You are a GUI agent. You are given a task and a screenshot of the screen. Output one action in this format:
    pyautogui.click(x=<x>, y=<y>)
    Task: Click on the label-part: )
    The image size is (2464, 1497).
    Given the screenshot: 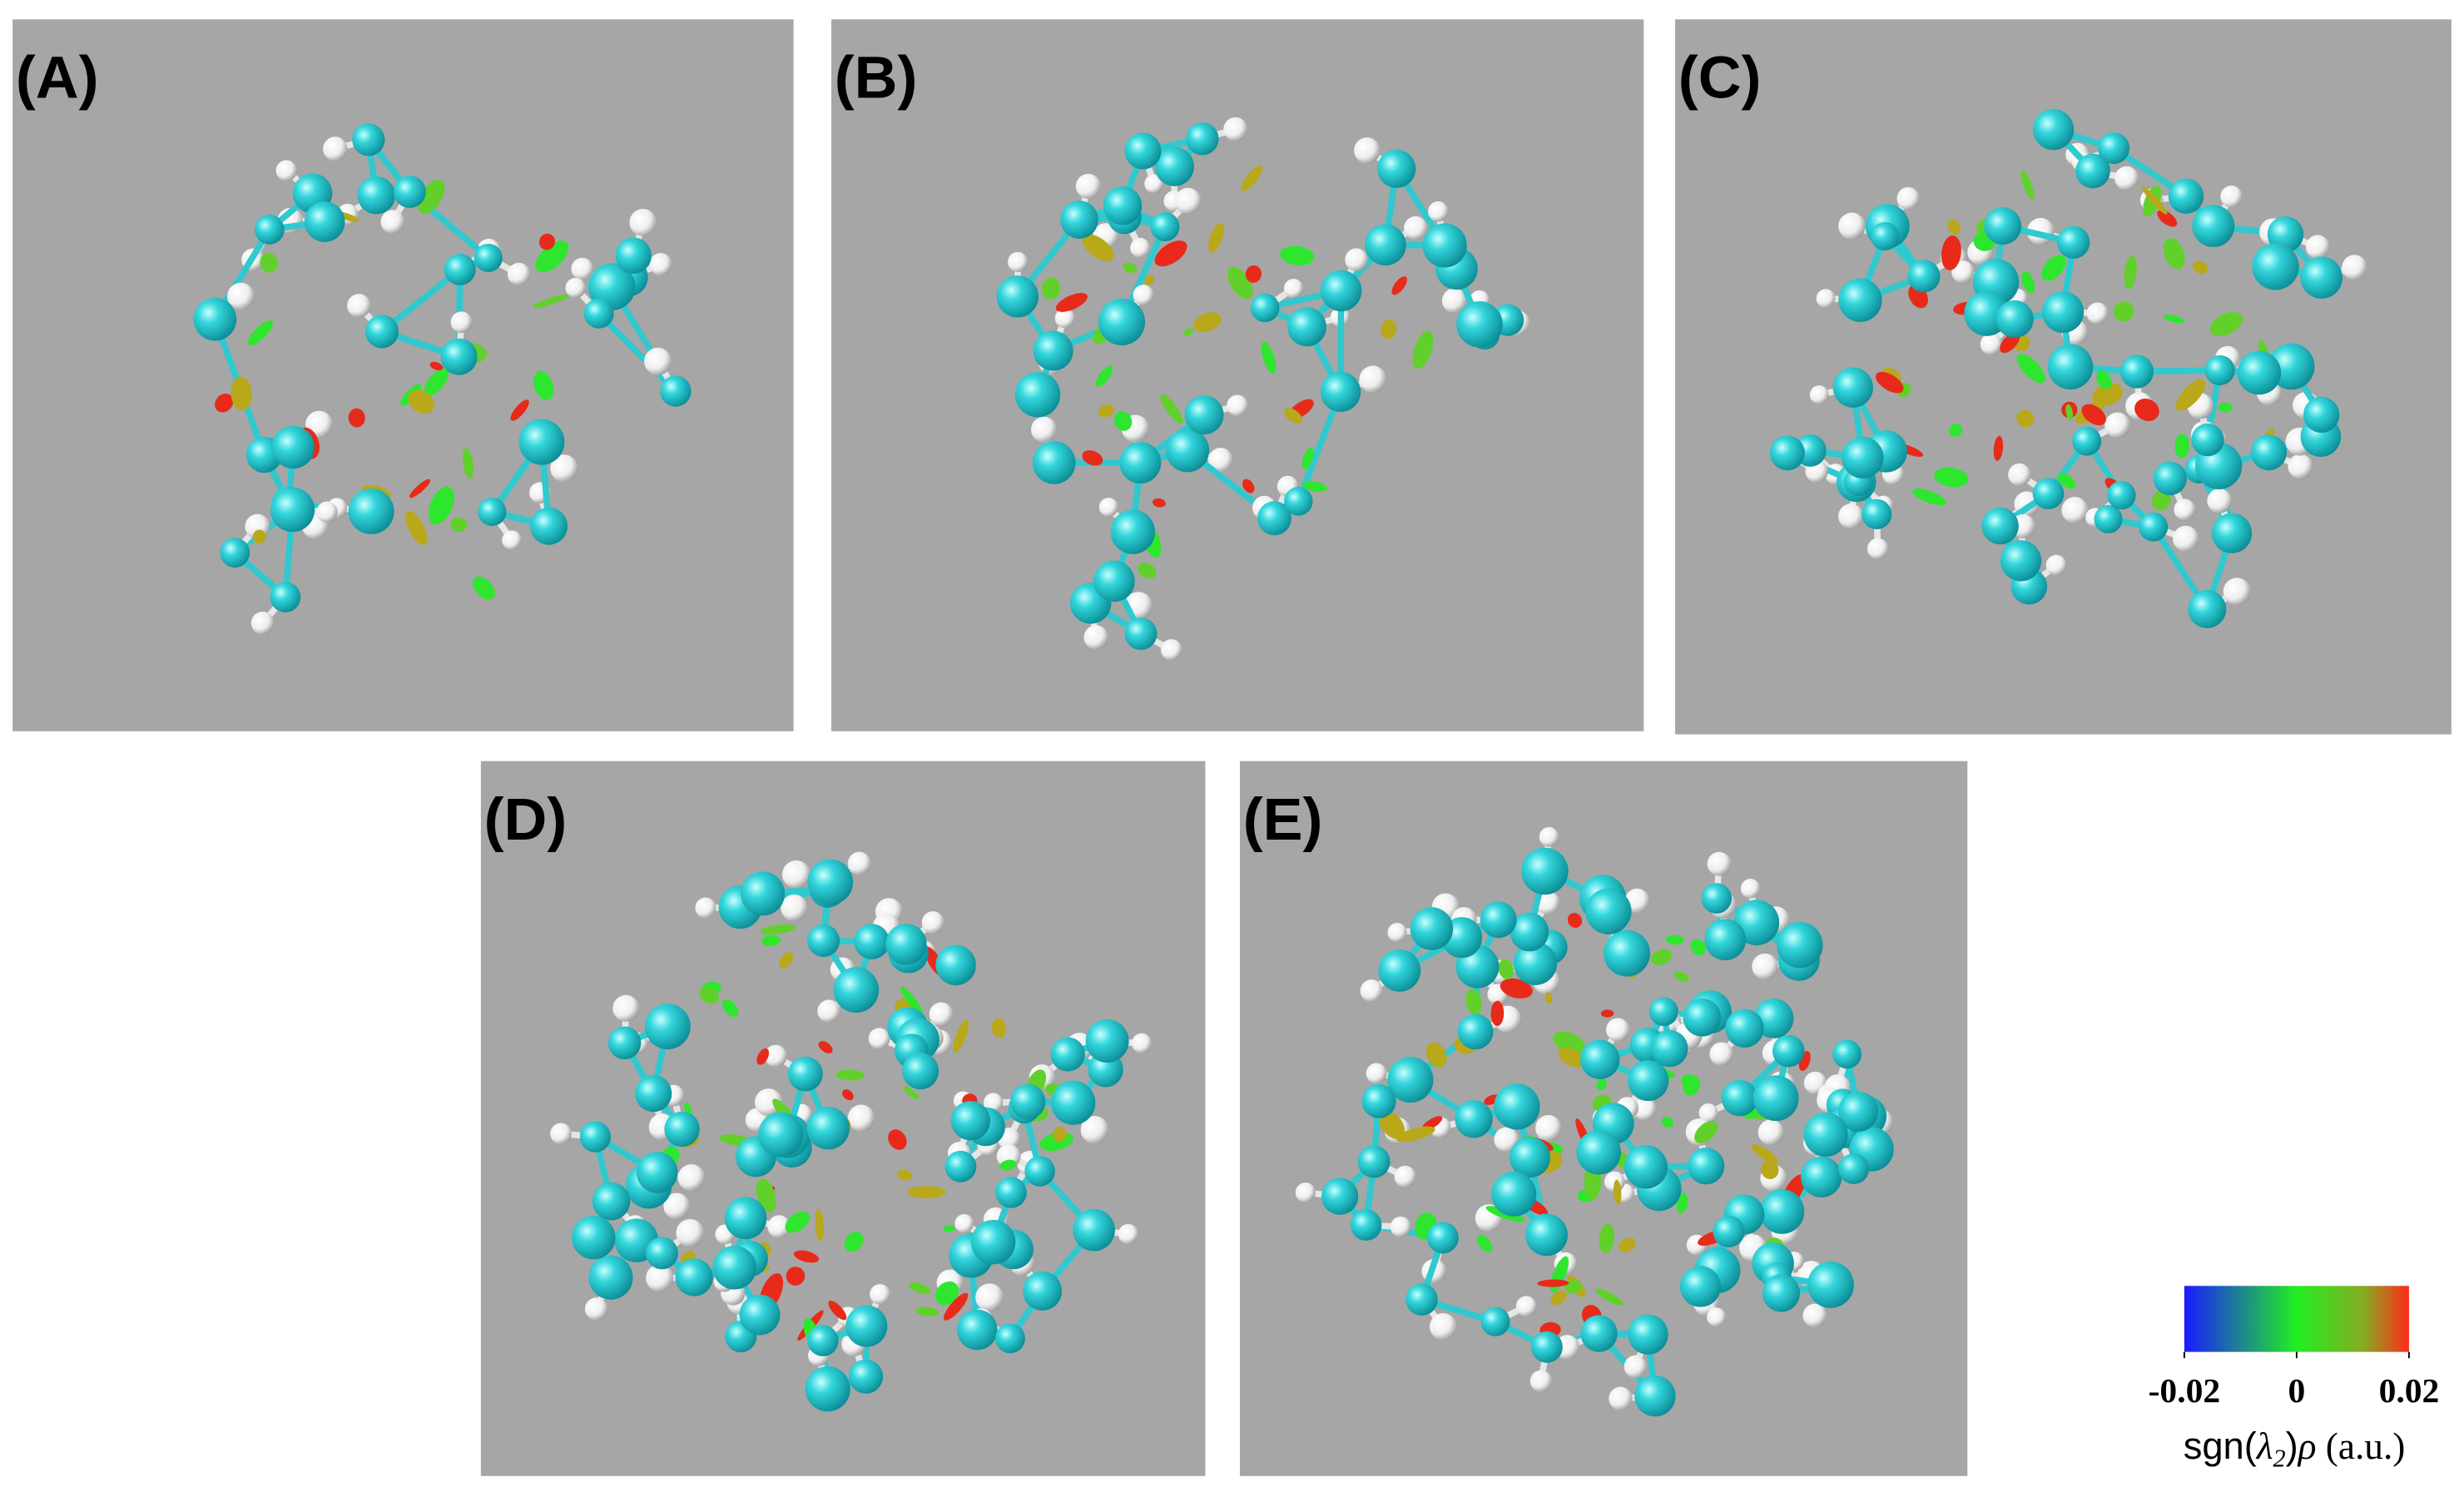 What is the action you would take?
    pyautogui.click(x=2292, y=1446)
    